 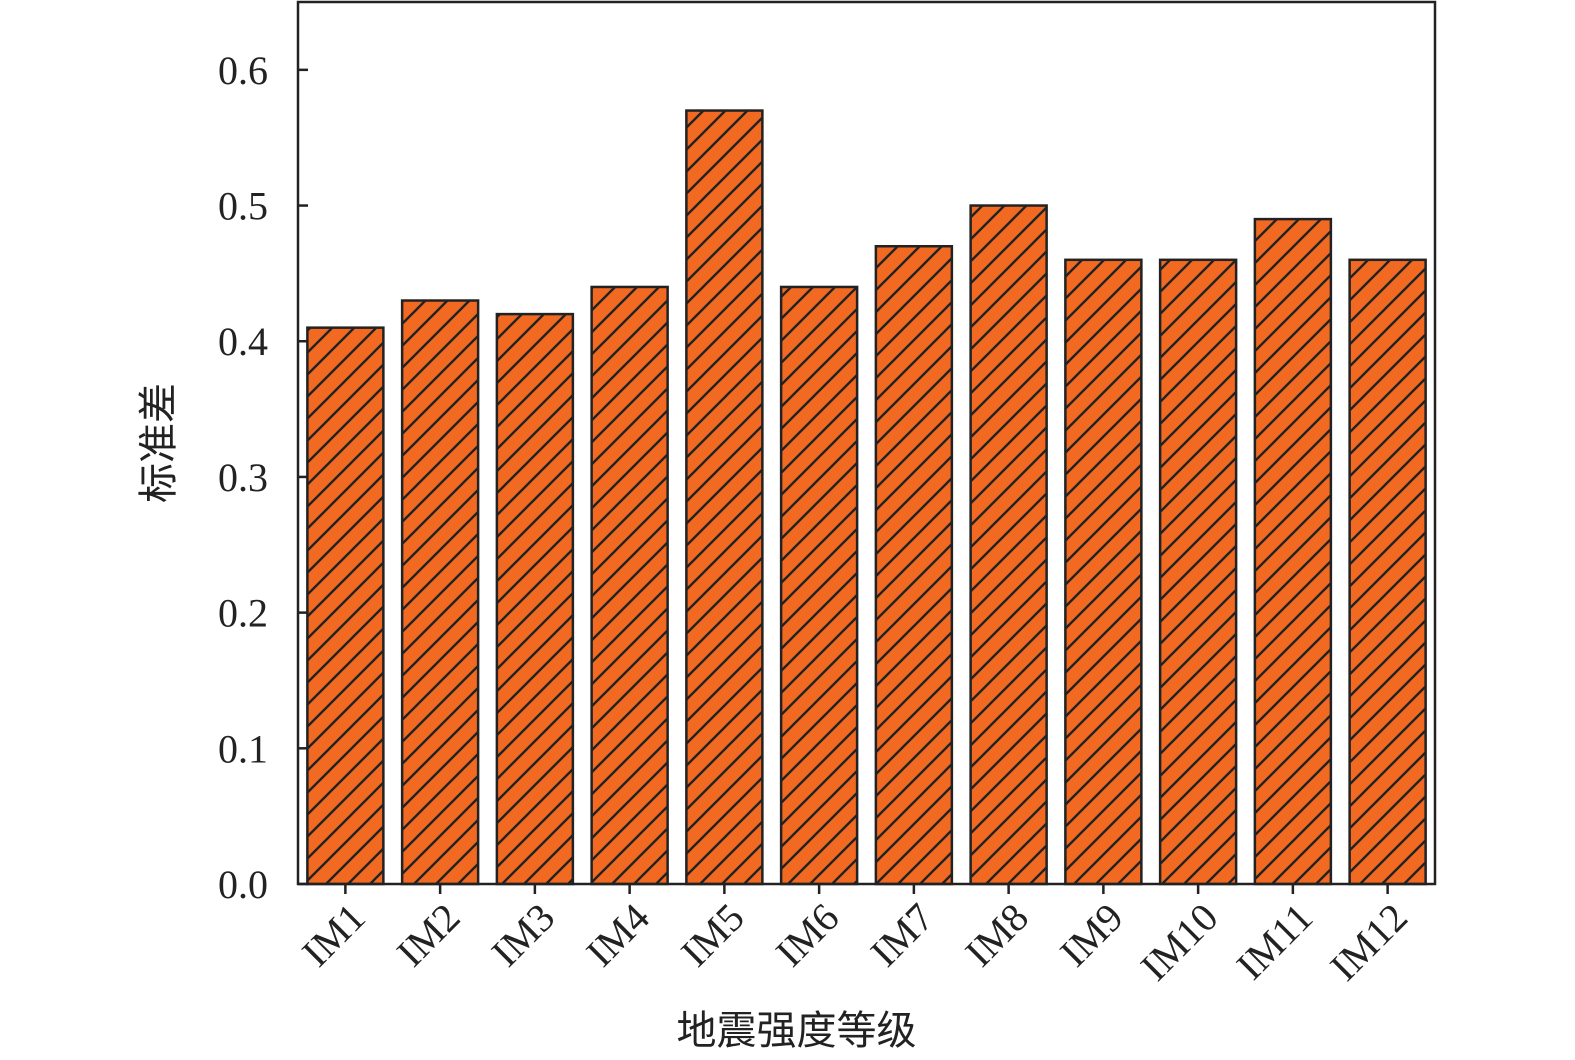 What do you see at coordinates (243, 341) in the screenshot?
I see `y-tick-label: 0.4` at bounding box center [243, 341].